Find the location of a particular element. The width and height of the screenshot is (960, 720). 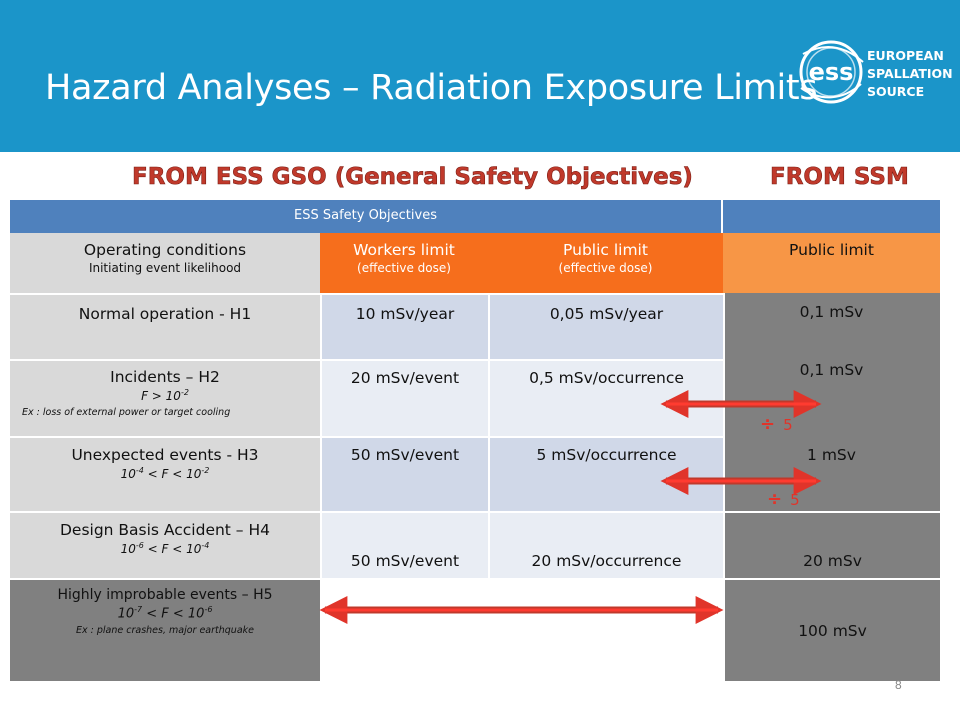

row-h3-ssm-value: 1 mSv is located at coordinates (831, 455).